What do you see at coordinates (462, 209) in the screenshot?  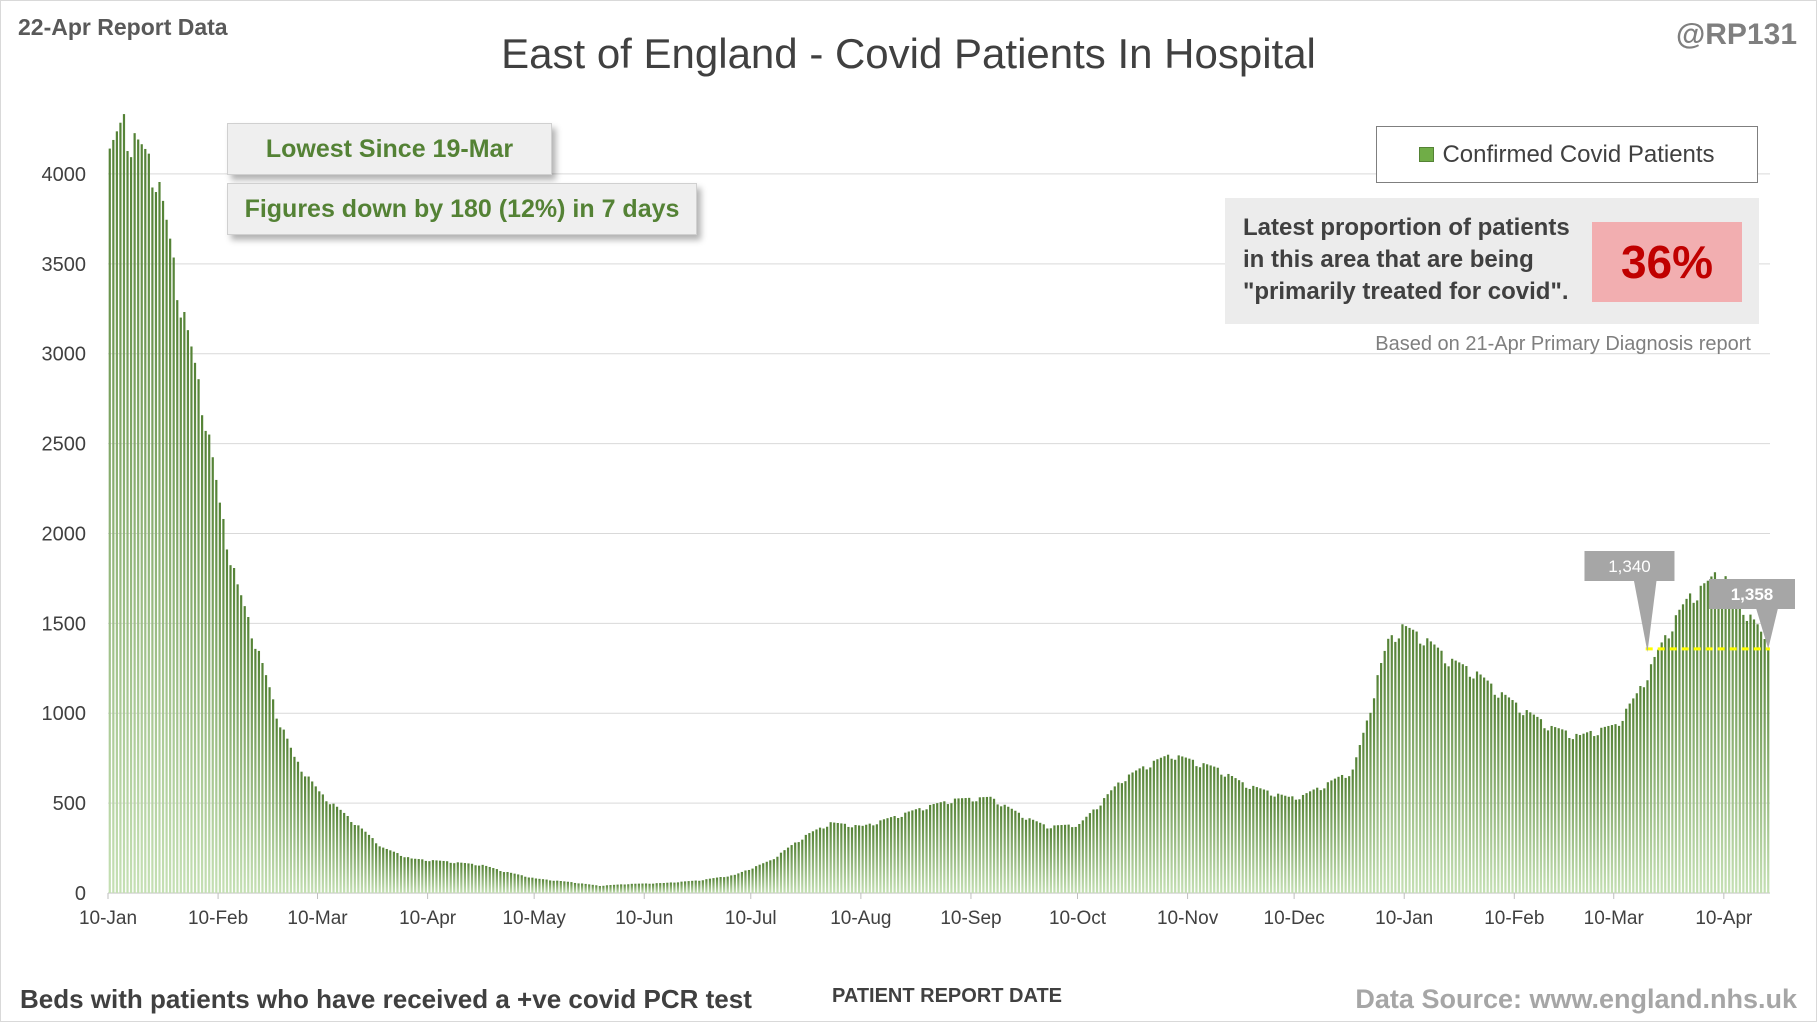 I see `weekly-change-callout: Figures down by 180 (12%) in 7 days` at bounding box center [462, 209].